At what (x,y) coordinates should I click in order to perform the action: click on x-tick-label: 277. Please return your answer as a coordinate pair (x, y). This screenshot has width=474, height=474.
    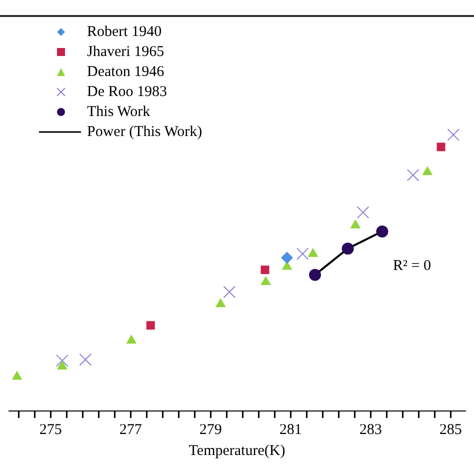
    Looking at the image, I should click on (130, 430).